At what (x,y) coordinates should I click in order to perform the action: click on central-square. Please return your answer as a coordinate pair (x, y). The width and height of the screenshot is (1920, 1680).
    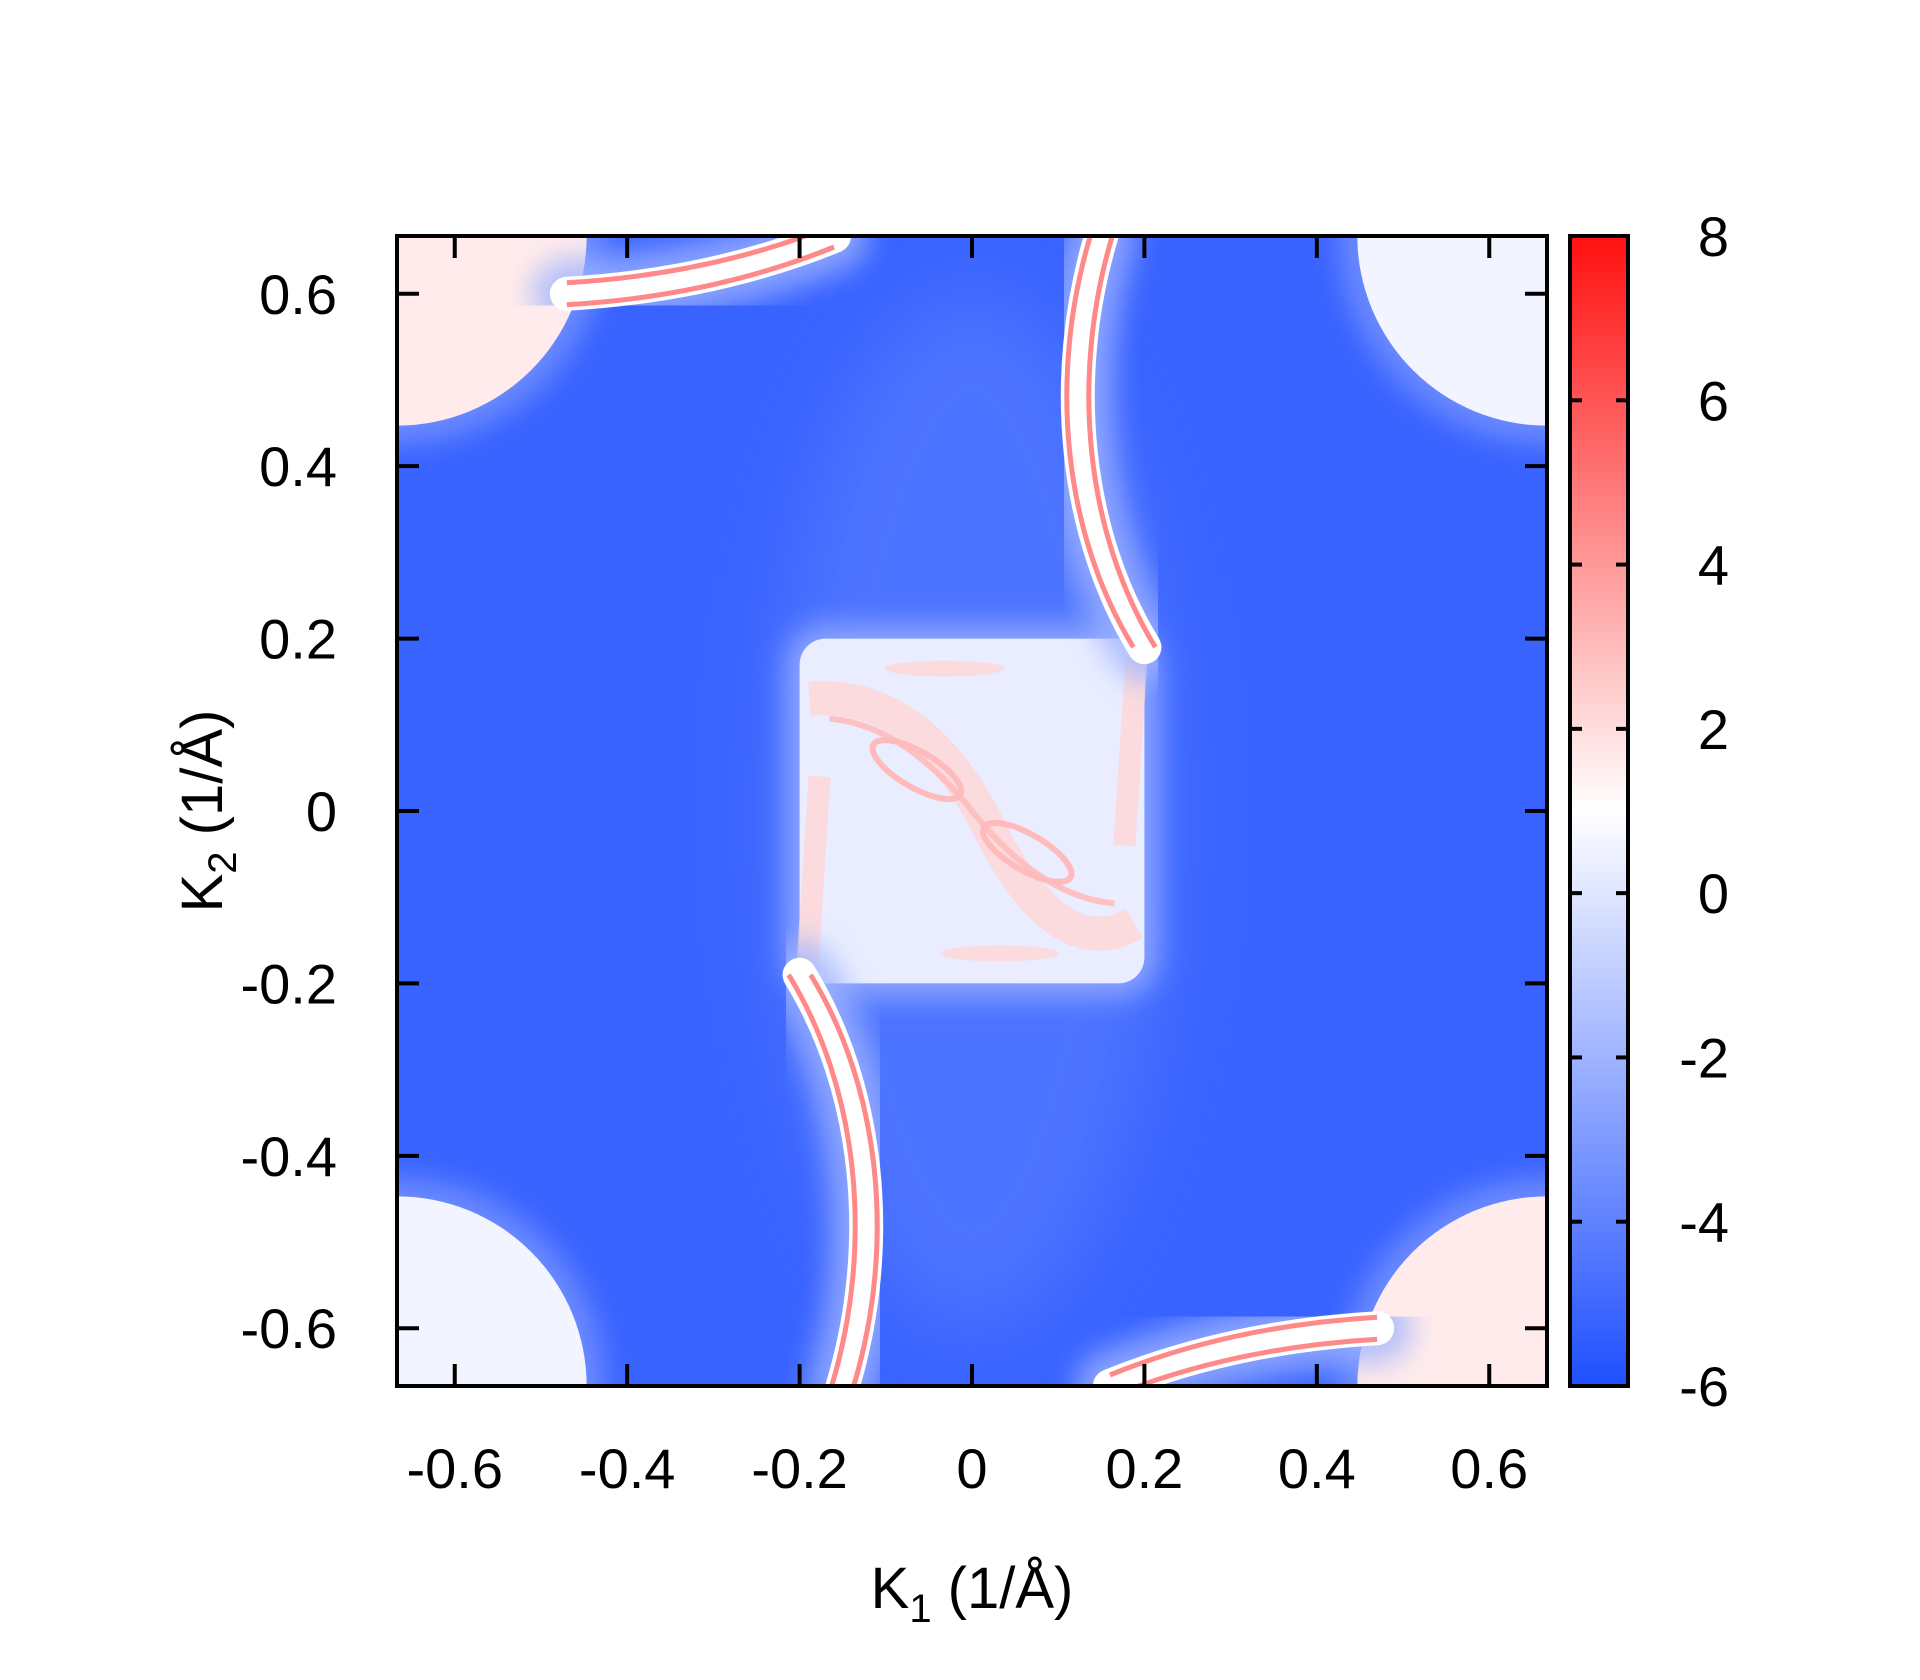
    Looking at the image, I should click on (972, 811).